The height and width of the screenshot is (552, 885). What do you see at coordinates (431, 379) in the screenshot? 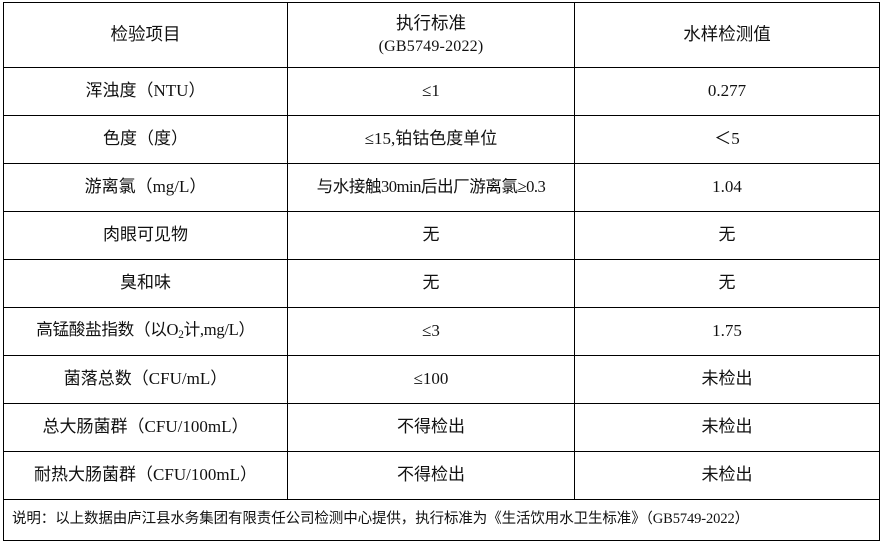
I see `cell-standard: ≤100` at bounding box center [431, 379].